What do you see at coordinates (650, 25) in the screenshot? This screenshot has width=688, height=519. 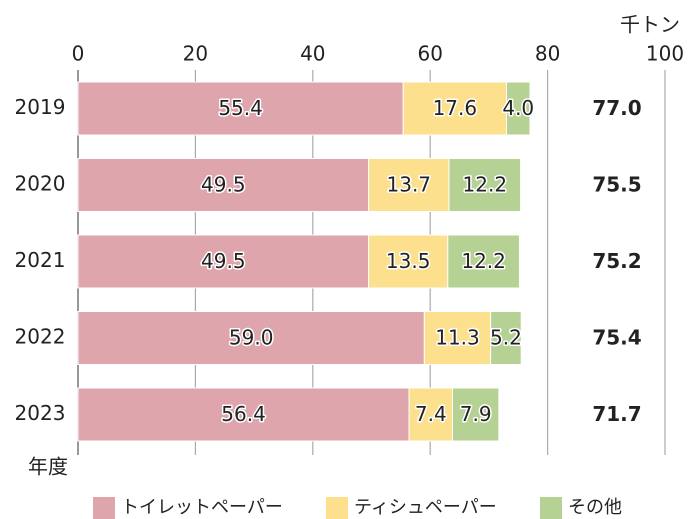 I see `unit-label: 千トン` at bounding box center [650, 25].